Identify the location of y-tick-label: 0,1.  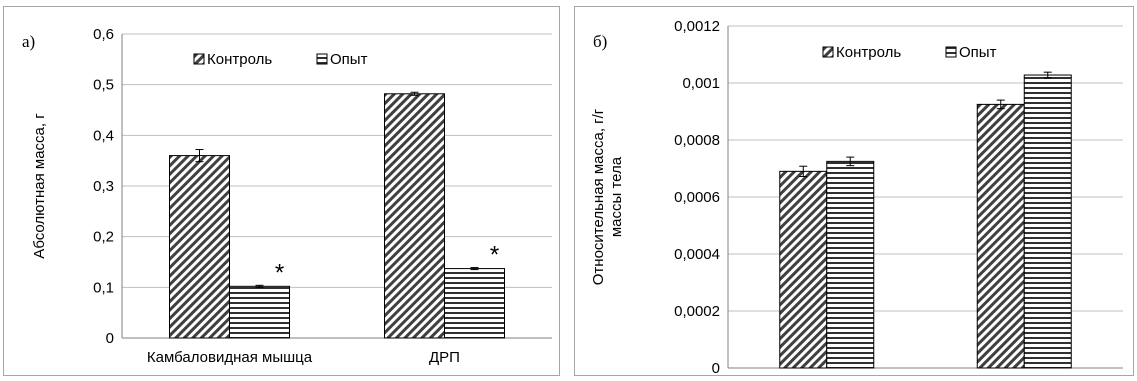
(103, 287).